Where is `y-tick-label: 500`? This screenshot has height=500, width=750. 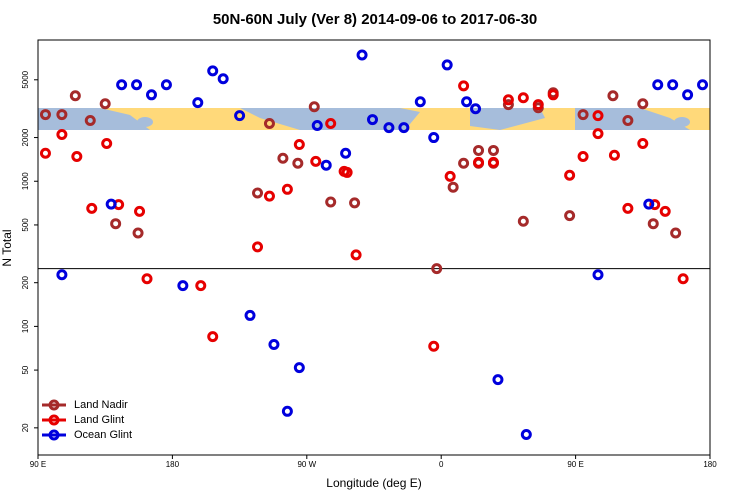
y-tick-label: 500 is located at coordinates (25, 225).